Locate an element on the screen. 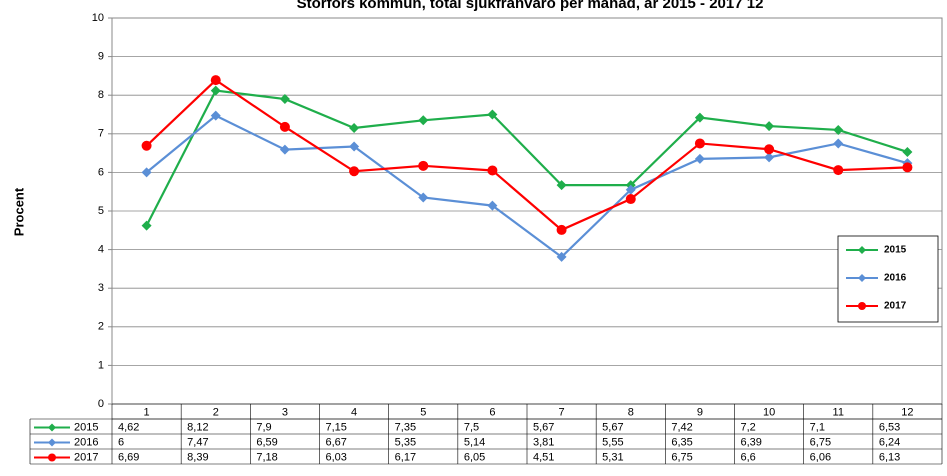 This screenshot has height=476, width=947. table-cell: 7,15 is located at coordinates (336, 427).